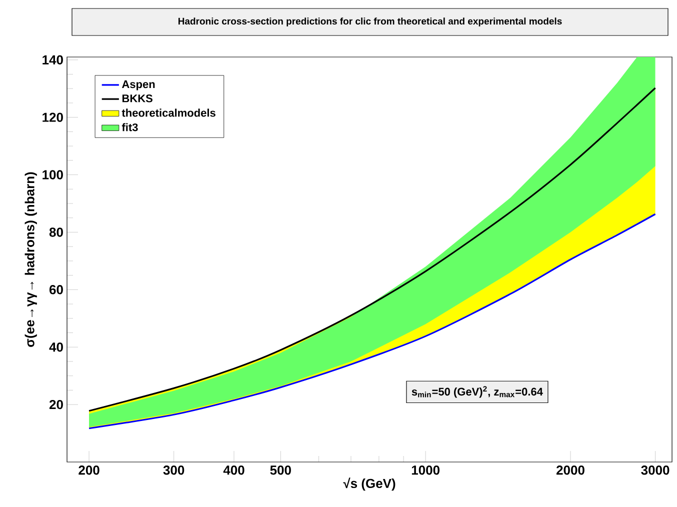 The height and width of the screenshot is (507, 677). What do you see at coordinates (138, 85) in the screenshot?
I see `legend-label: Aspen` at bounding box center [138, 85].